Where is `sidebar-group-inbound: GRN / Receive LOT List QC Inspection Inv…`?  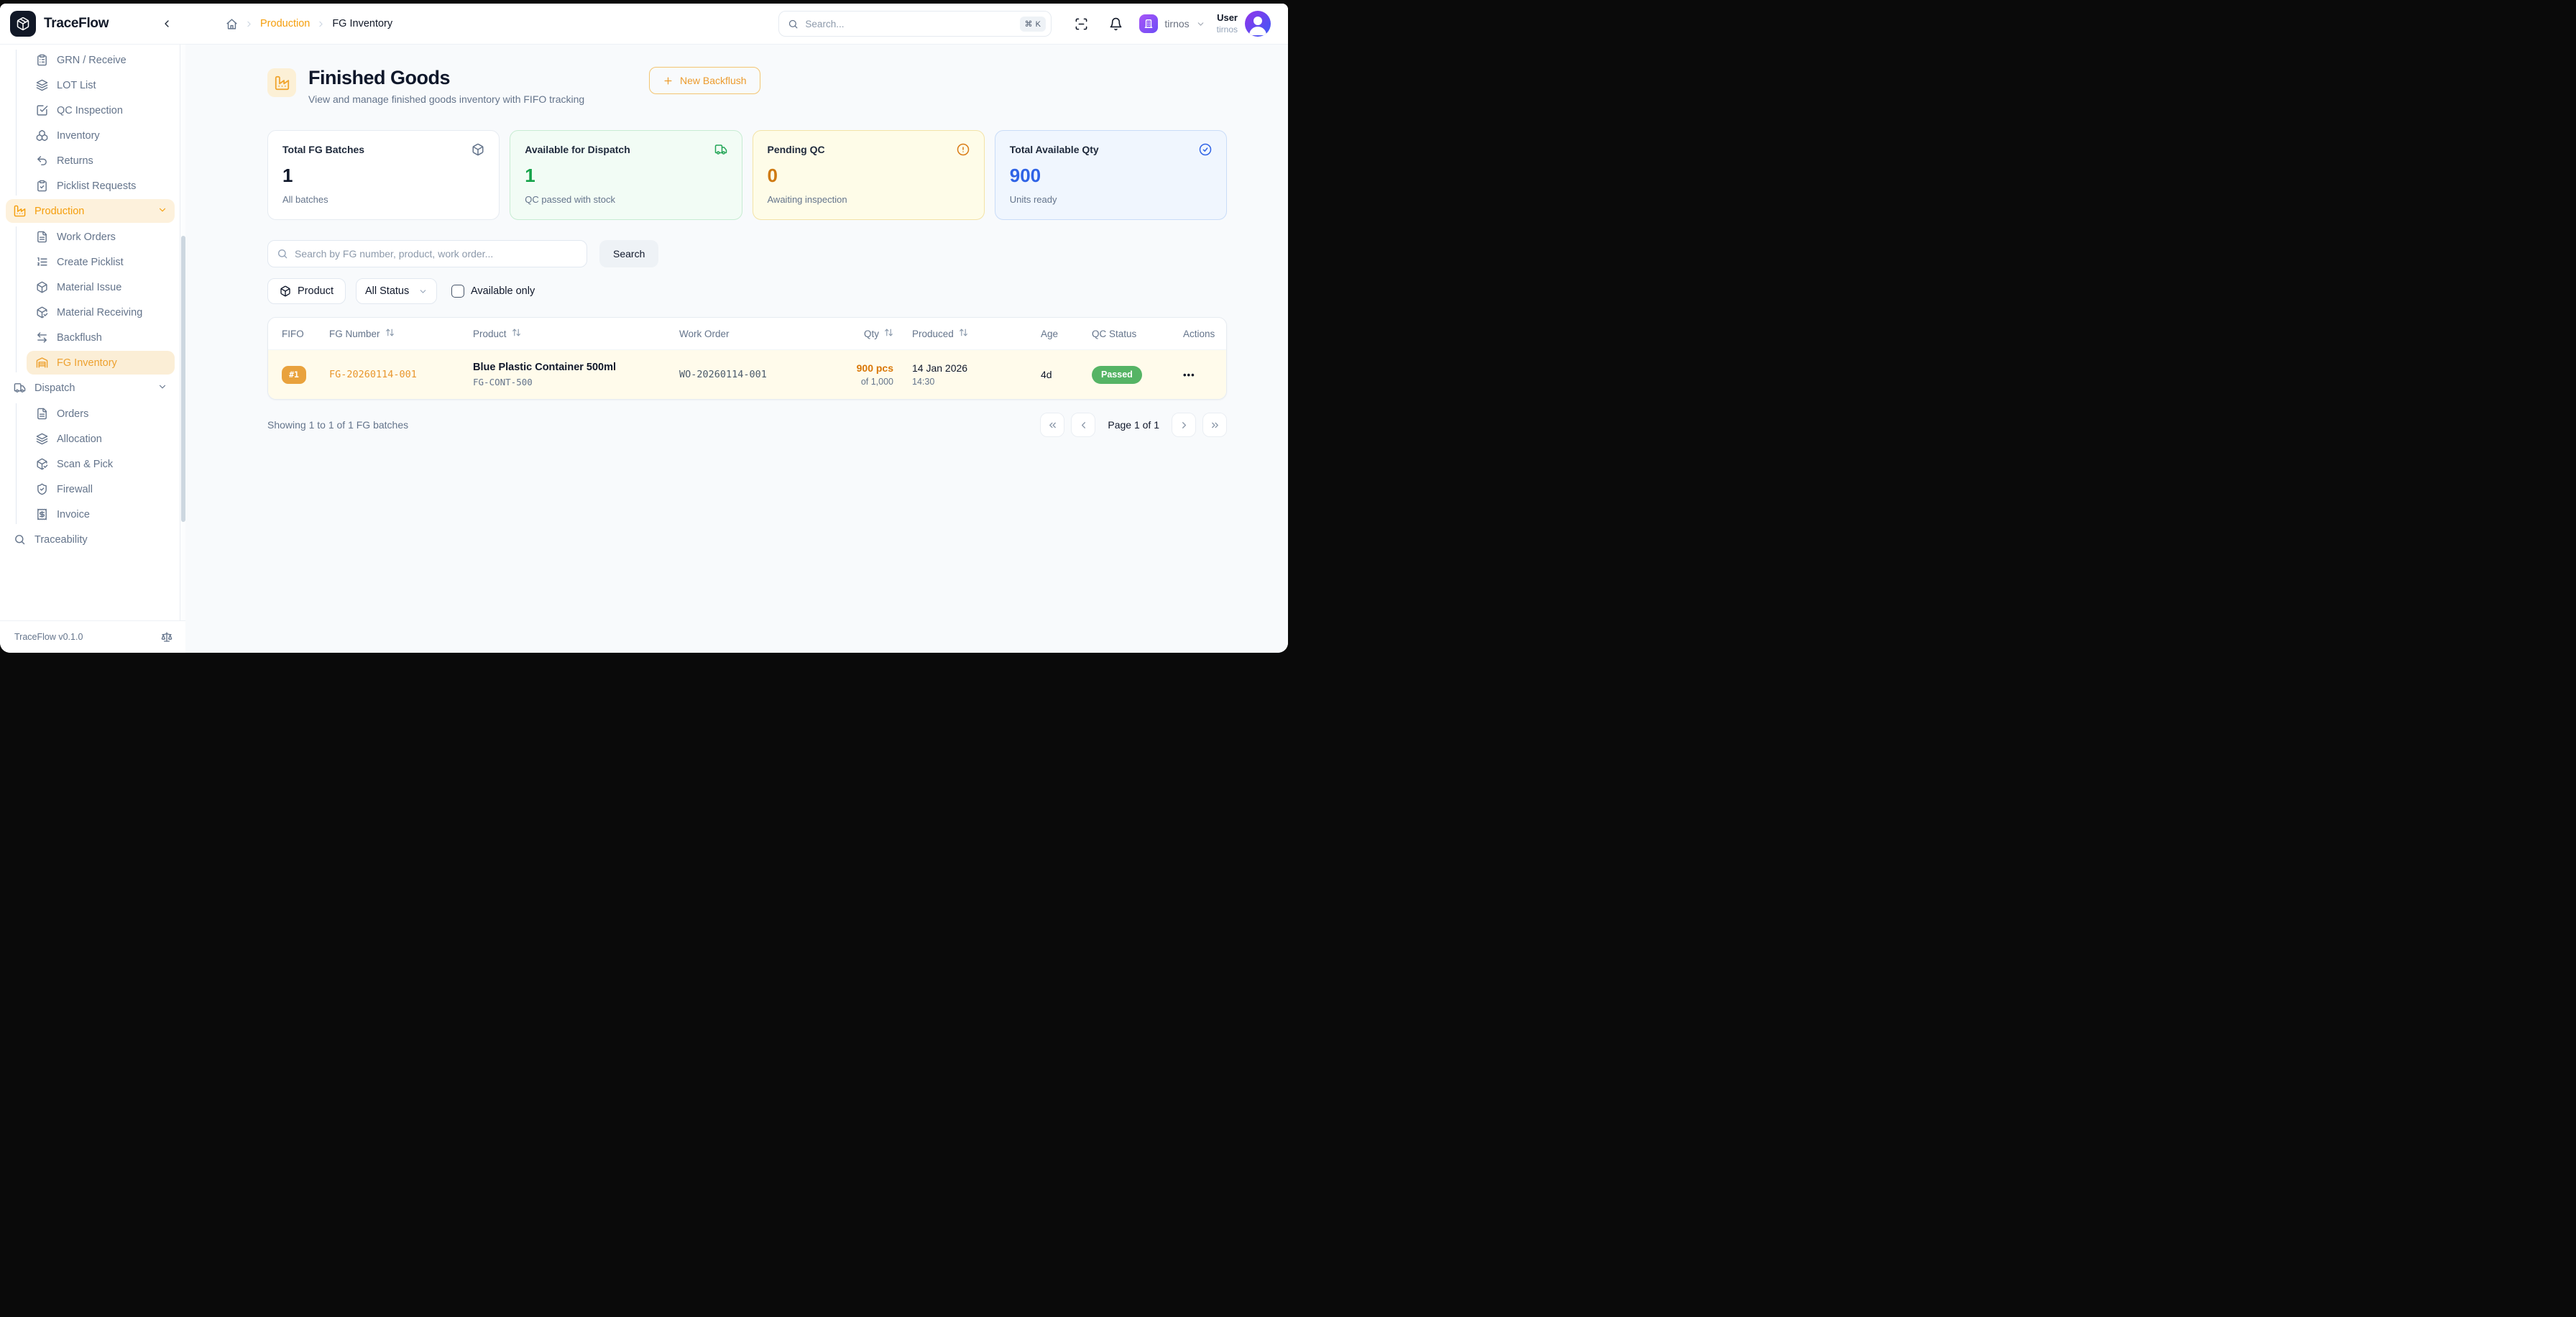
sidebar-group-inbound: GRN / Receive LOT List QC Inspection Inv… is located at coordinates (90, 123).